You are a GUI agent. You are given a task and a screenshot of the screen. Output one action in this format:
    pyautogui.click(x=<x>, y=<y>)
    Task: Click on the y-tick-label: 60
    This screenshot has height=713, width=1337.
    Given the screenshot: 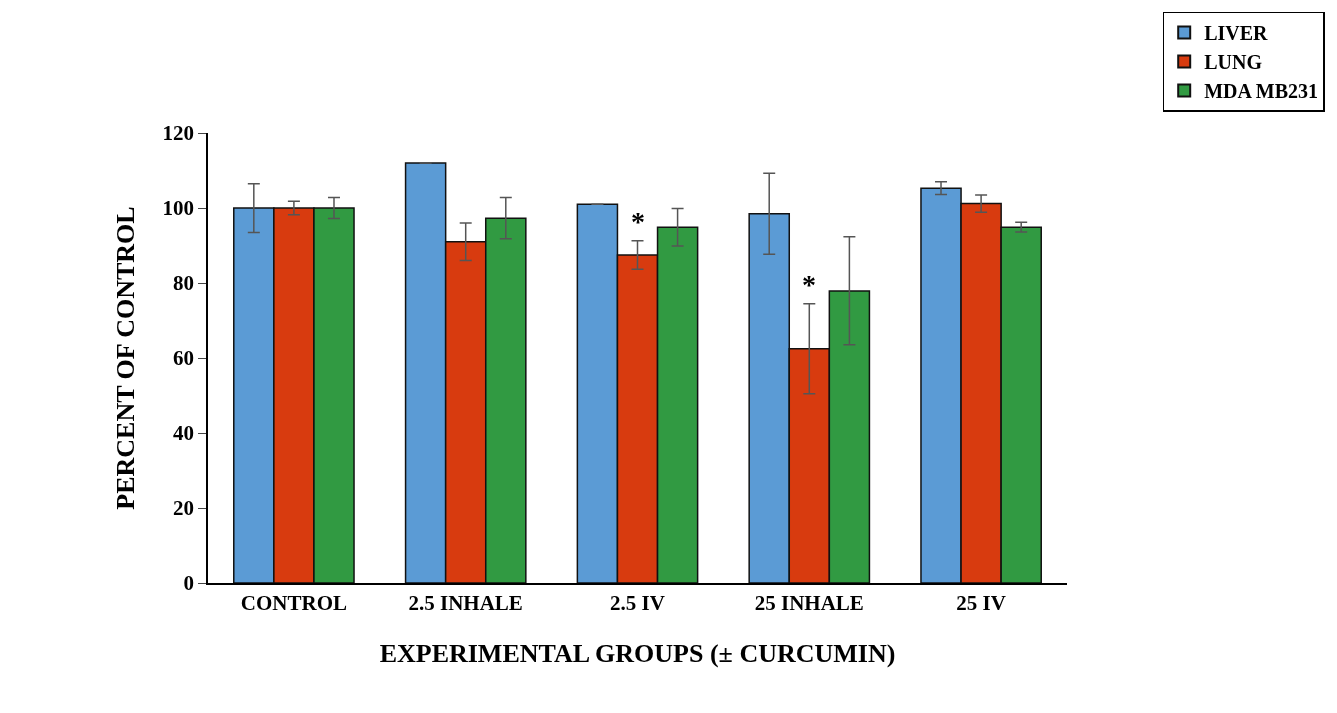 What is the action you would take?
    pyautogui.click(x=184, y=358)
    